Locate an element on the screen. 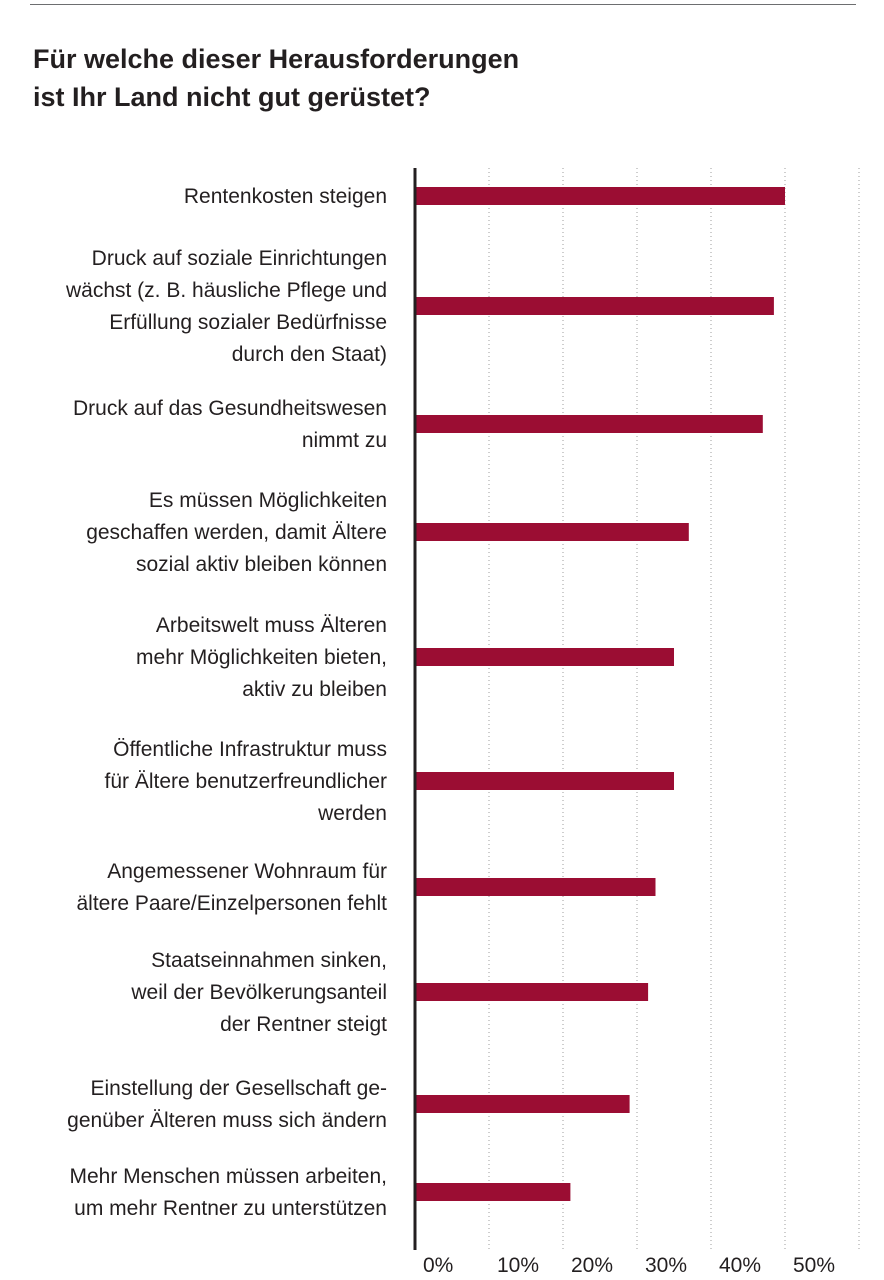  chart-title-line-1: Für welche dieser Herausforderungen is located at coordinates (276, 59).